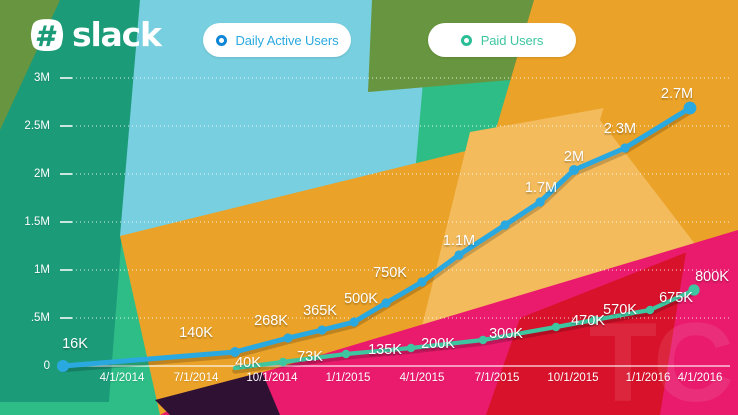 The width and height of the screenshot is (738, 415). Describe the element at coordinates (196, 378) in the screenshot. I see `x-tick-label: 7/1/2014` at that location.